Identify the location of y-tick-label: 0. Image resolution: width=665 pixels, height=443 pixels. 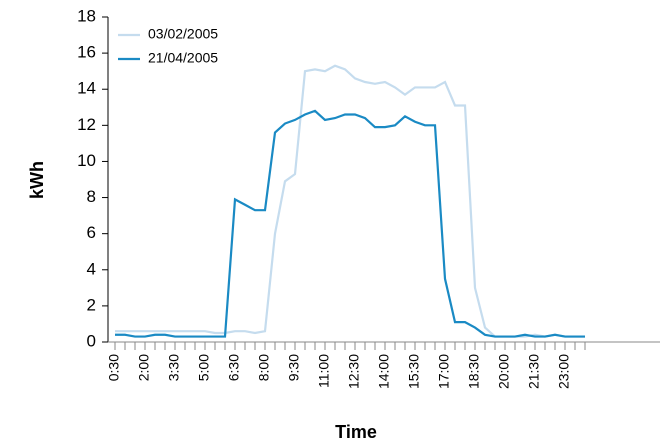
(91, 340).